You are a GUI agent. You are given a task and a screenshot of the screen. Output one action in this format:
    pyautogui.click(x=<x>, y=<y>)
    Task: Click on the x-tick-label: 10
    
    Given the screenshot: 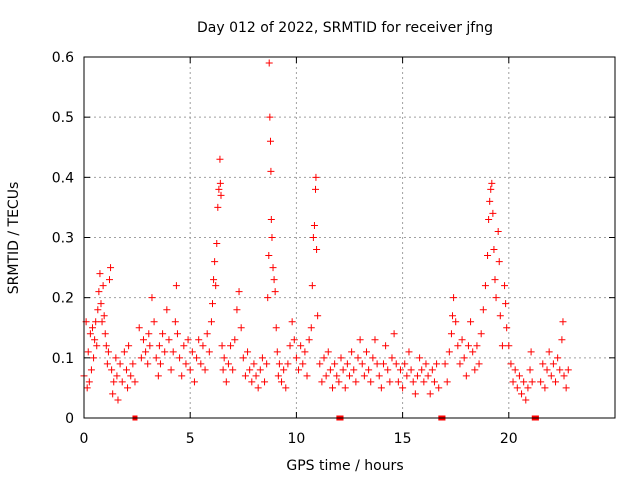 What is the action you would take?
    pyautogui.click(x=296, y=439)
    